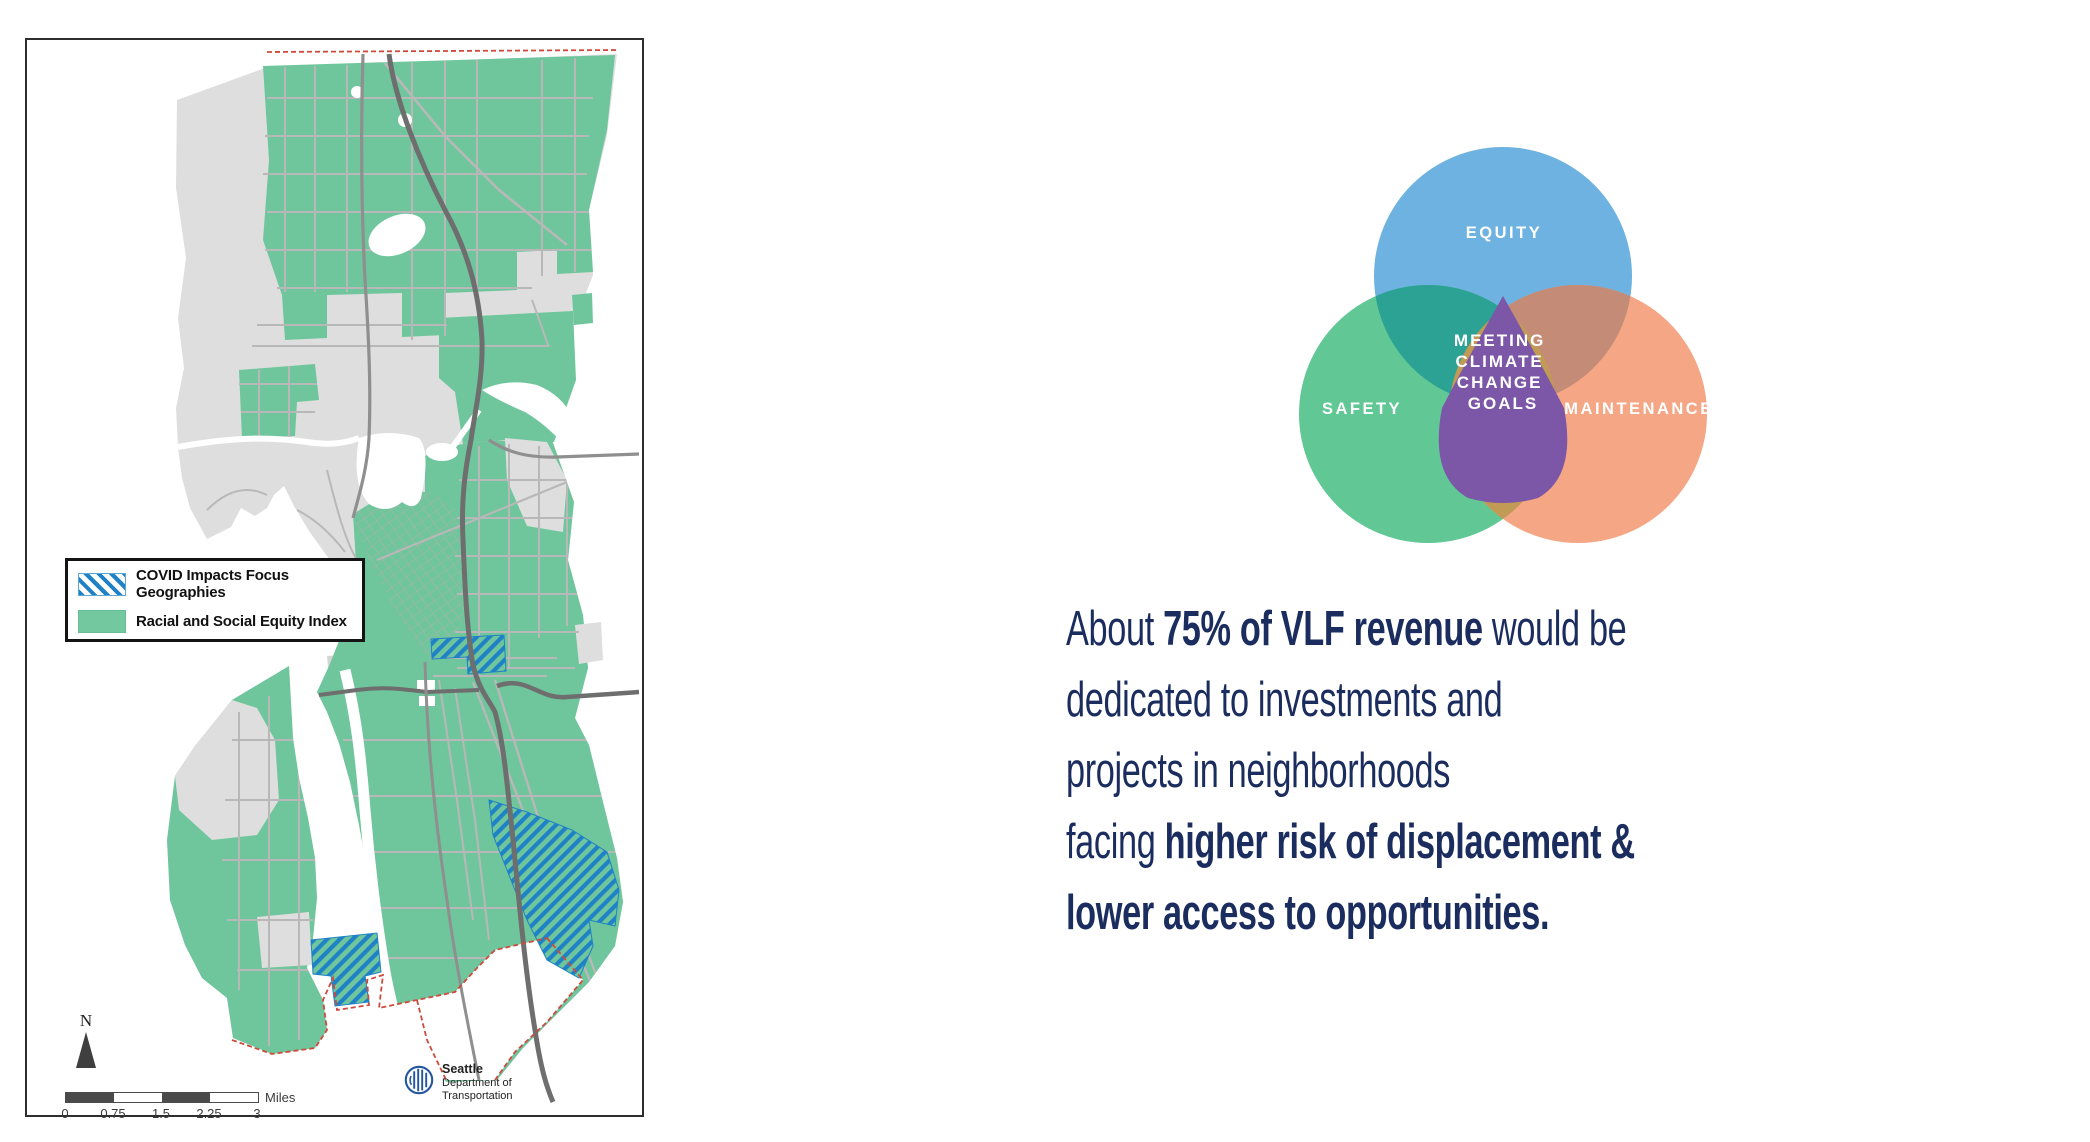 The height and width of the screenshot is (1142, 2090). Describe the element at coordinates (419, 1080) in the screenshot. I see `sdot-logo-icon` at that location.